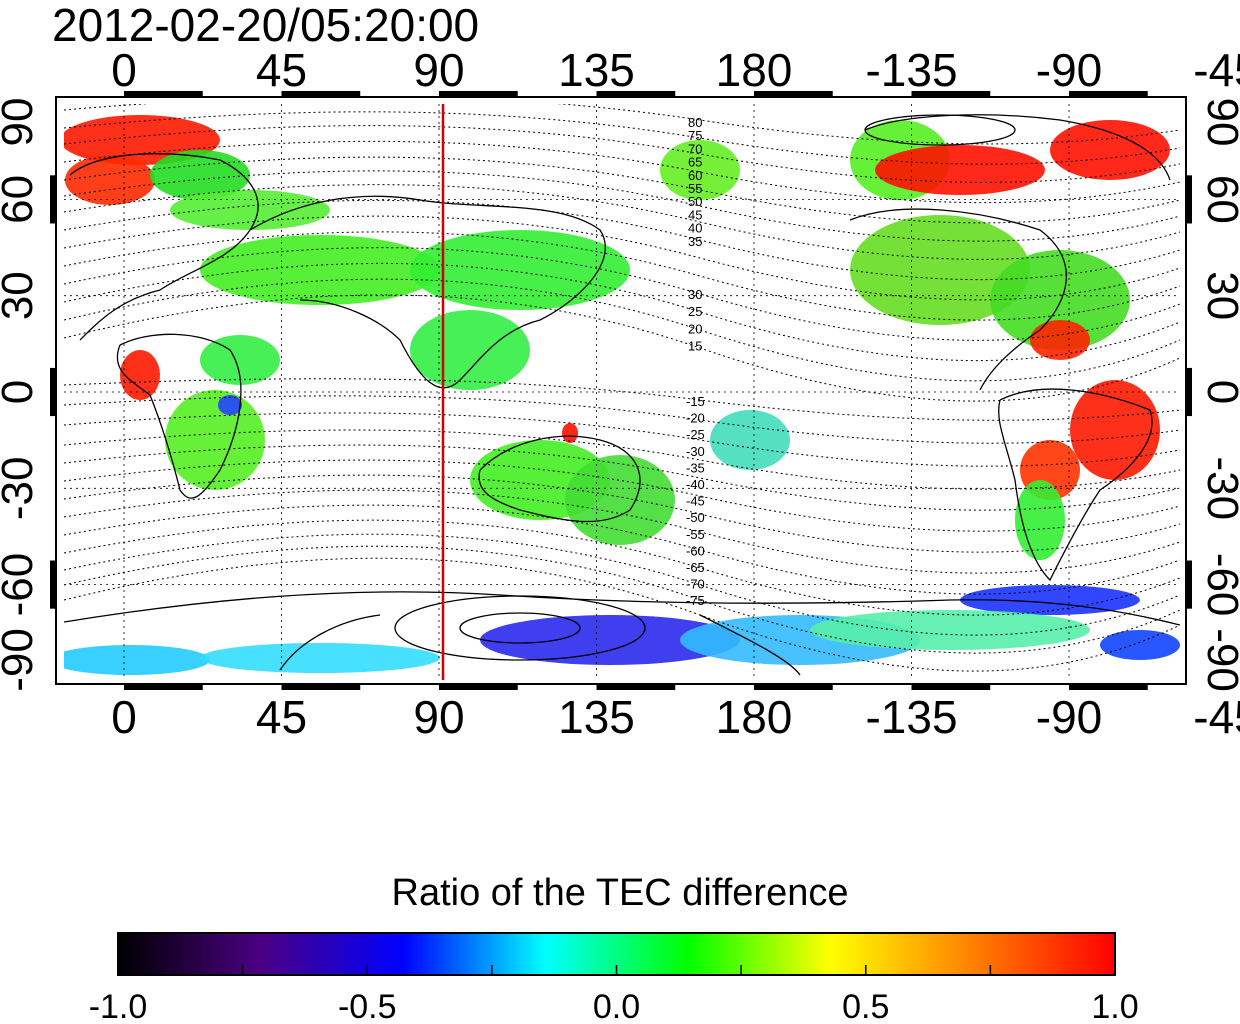  I want to click on colorbar-ticks, so click(616, 970).